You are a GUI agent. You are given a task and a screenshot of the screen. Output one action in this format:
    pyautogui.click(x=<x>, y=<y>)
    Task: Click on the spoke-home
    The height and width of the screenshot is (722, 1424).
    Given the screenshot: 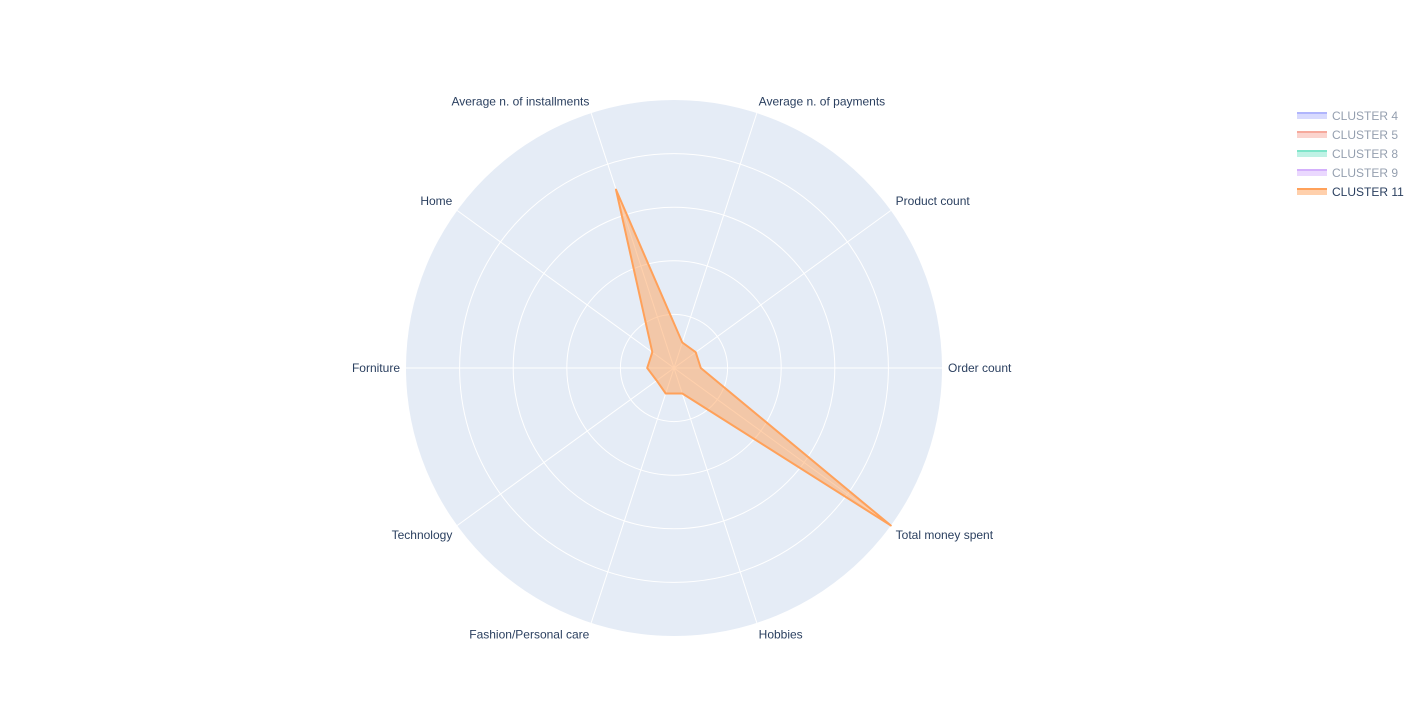 What is the action you would take?
    pyautogui.click(x=565, y=289)
    